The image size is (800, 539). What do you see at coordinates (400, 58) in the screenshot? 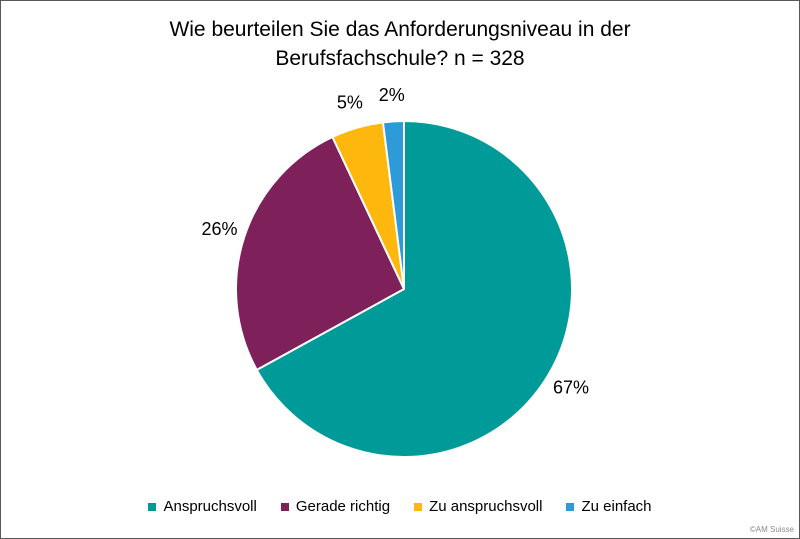
I see `chart-title-line2: Berufsfachschule? n = 328` at bounding box center [400, 58].